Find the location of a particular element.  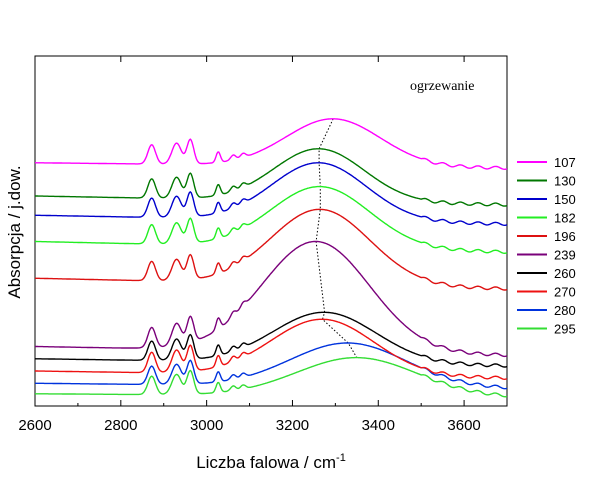

x-tick-label: 2600 is located at coordinates (34, 425).